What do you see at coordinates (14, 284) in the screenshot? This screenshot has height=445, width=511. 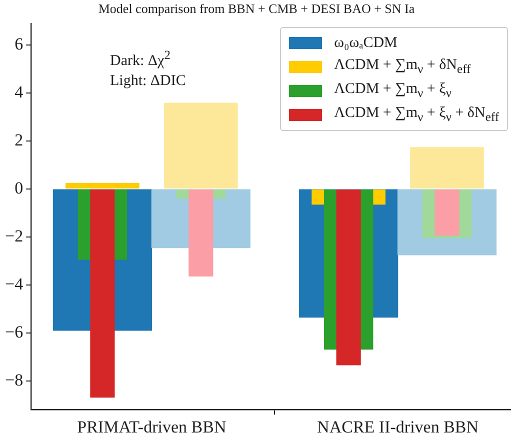 I see `y-tick-label: −4` at bounding box center [14, 284].